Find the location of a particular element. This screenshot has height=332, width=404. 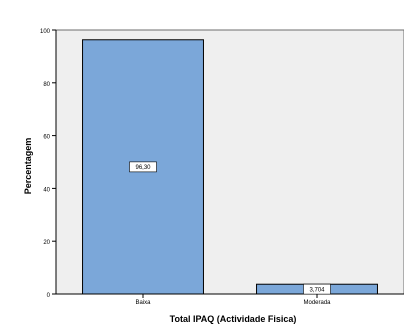

data-label: 3,704 is located at coordinates (317, 290).